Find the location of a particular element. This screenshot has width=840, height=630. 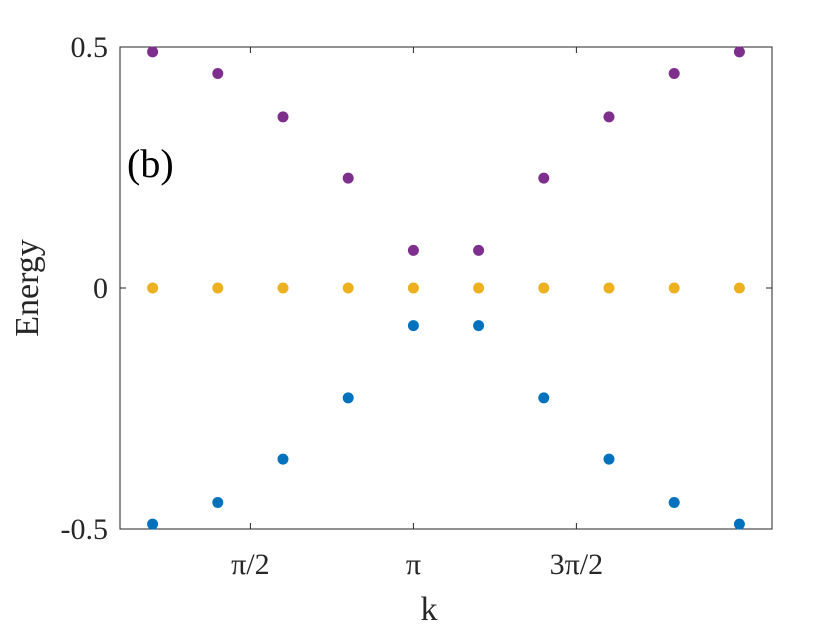

y-tick-label: 0.5 is located at coordinates (90, 47).